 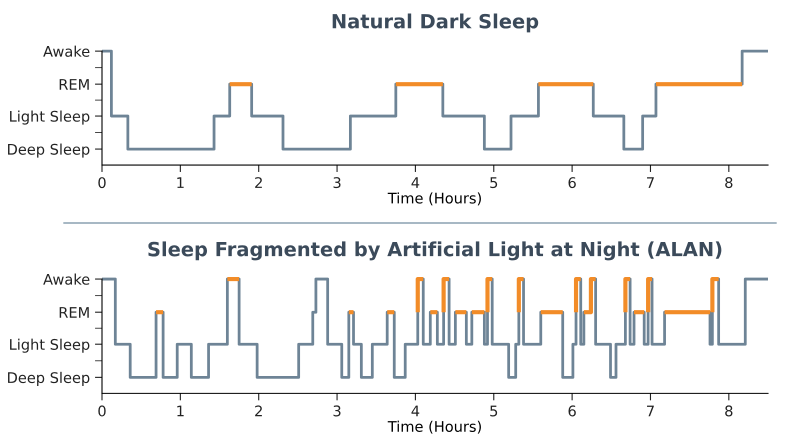 I want to click on chart-title: Natural Dark Sleep, so click(x=435, y=23).